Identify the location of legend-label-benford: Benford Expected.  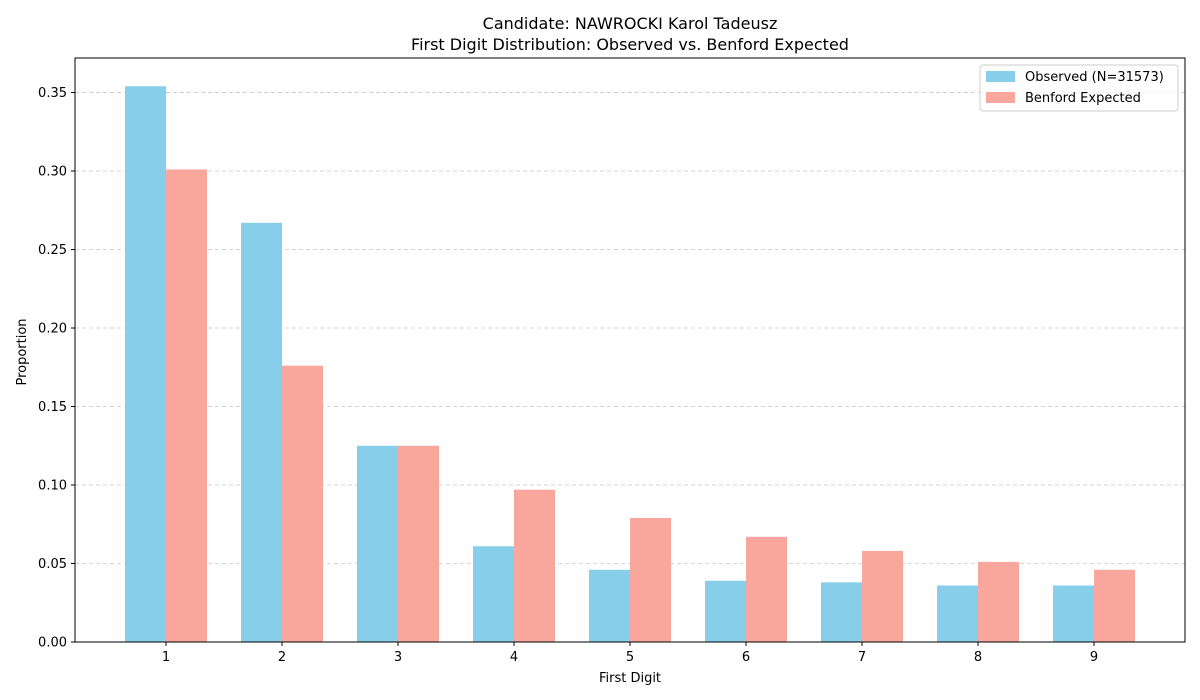
(1083, 98).